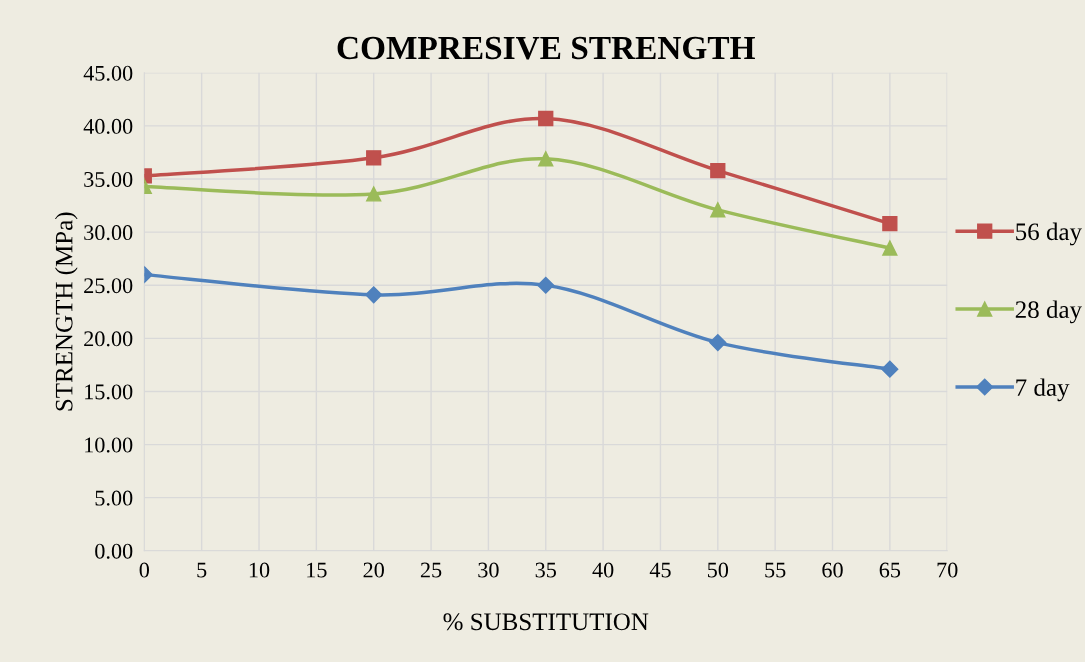 The width and height of the screenshot is (1085, 662). Describe the element at coordinates (1048, 312) in the screenshot. I see `legend-label: 28 day` at that location.